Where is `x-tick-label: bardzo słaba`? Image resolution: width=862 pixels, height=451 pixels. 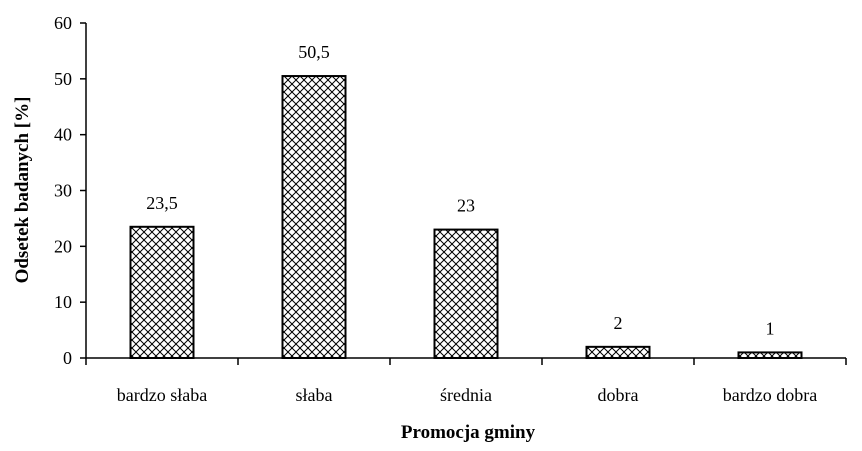
x-tick-label: bardzo słaba is located at coordinates (162, 395).